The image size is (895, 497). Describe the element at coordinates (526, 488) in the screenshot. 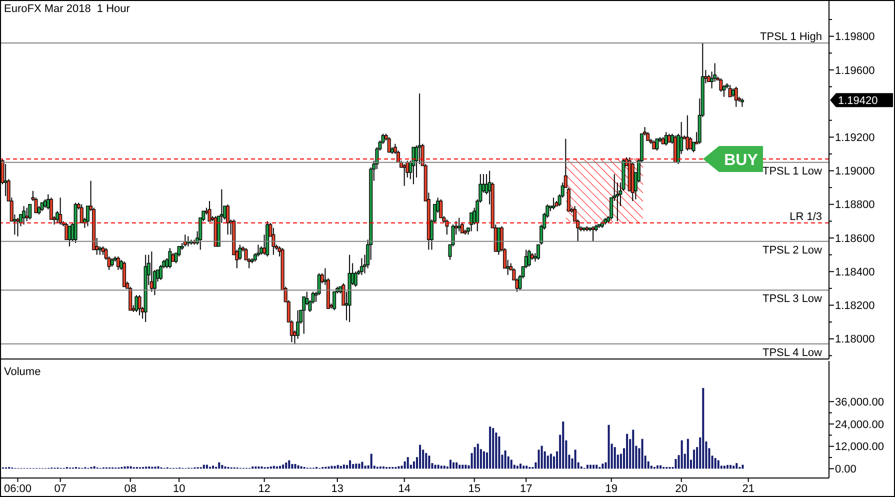

I see `x-tick-label: 17` at that location.